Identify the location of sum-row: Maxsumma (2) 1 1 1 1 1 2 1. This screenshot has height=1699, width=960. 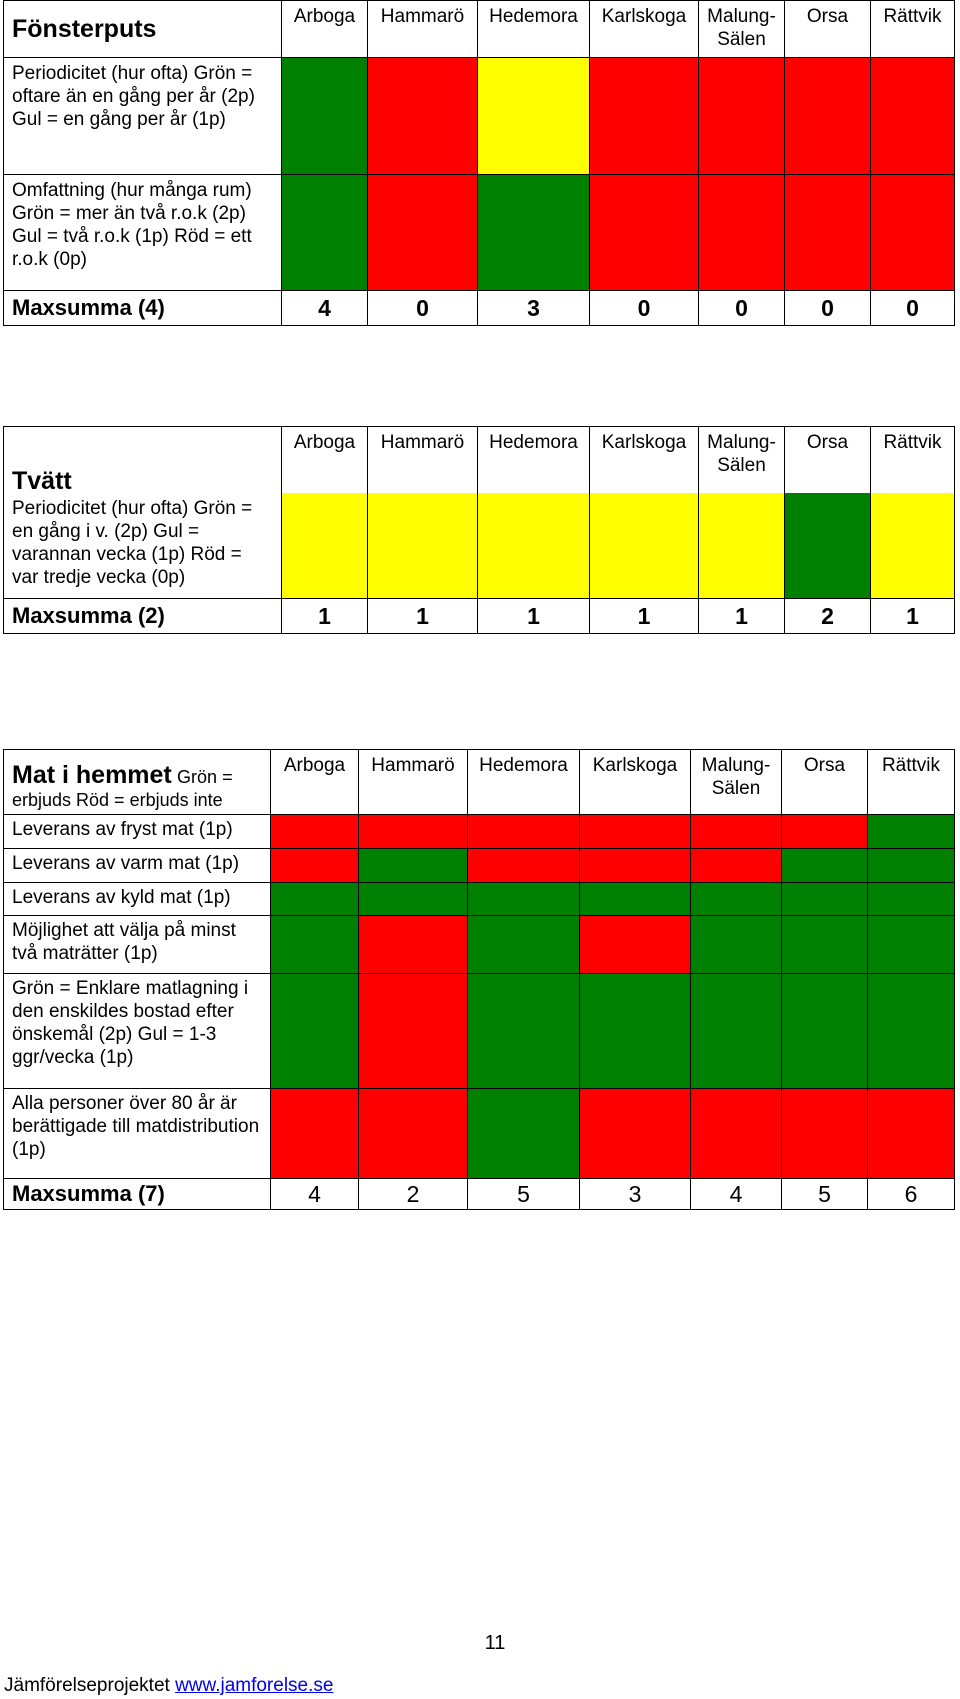
(479, 616).